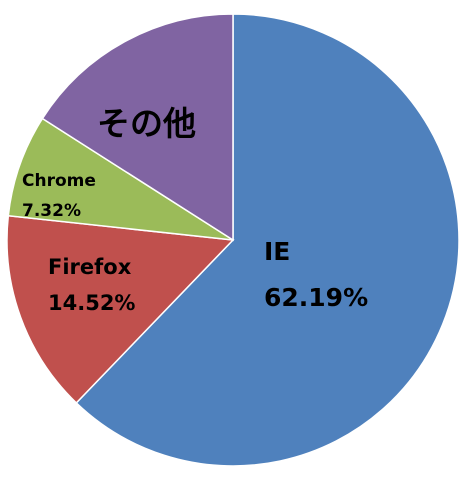 This screenshot has width=473, height=486. Describe the element at coordinates (316, 297) in the screenshot. I see `slice-value-label-1: 62.19%` at that location.